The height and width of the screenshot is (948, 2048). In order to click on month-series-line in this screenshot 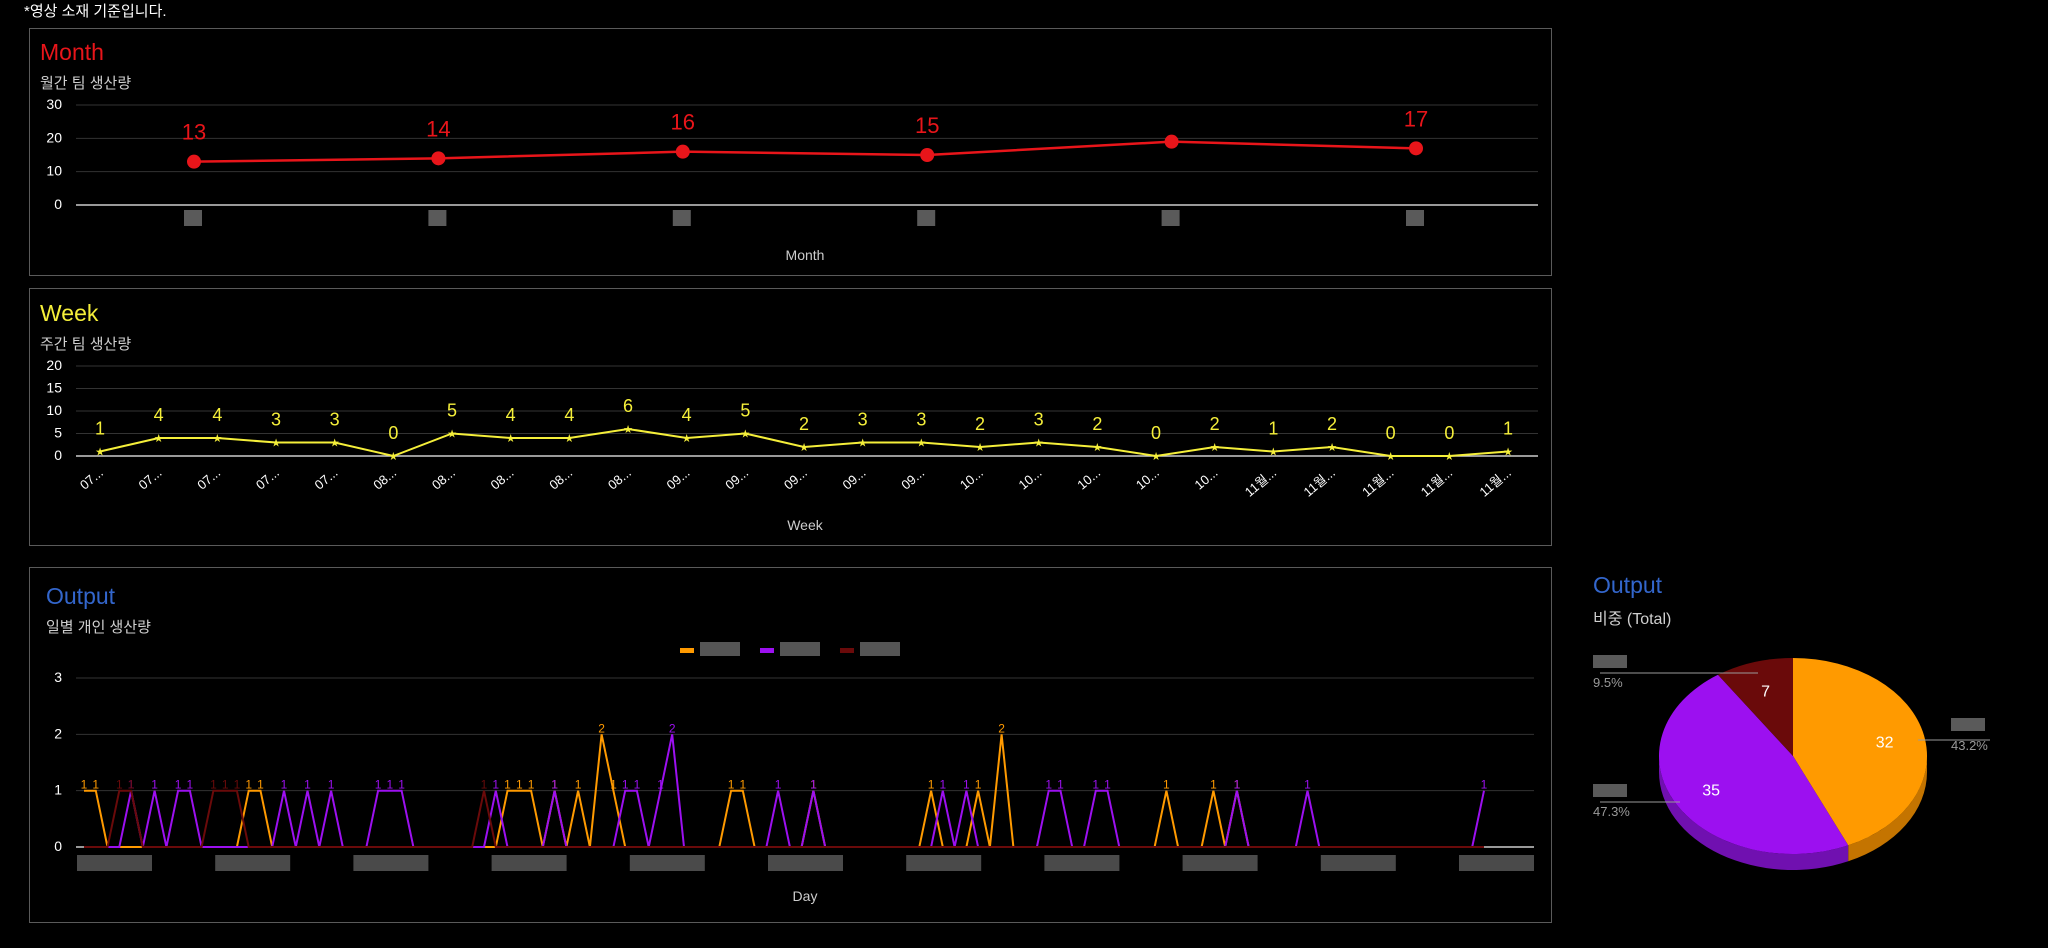, I will do `click(805, 151)`.